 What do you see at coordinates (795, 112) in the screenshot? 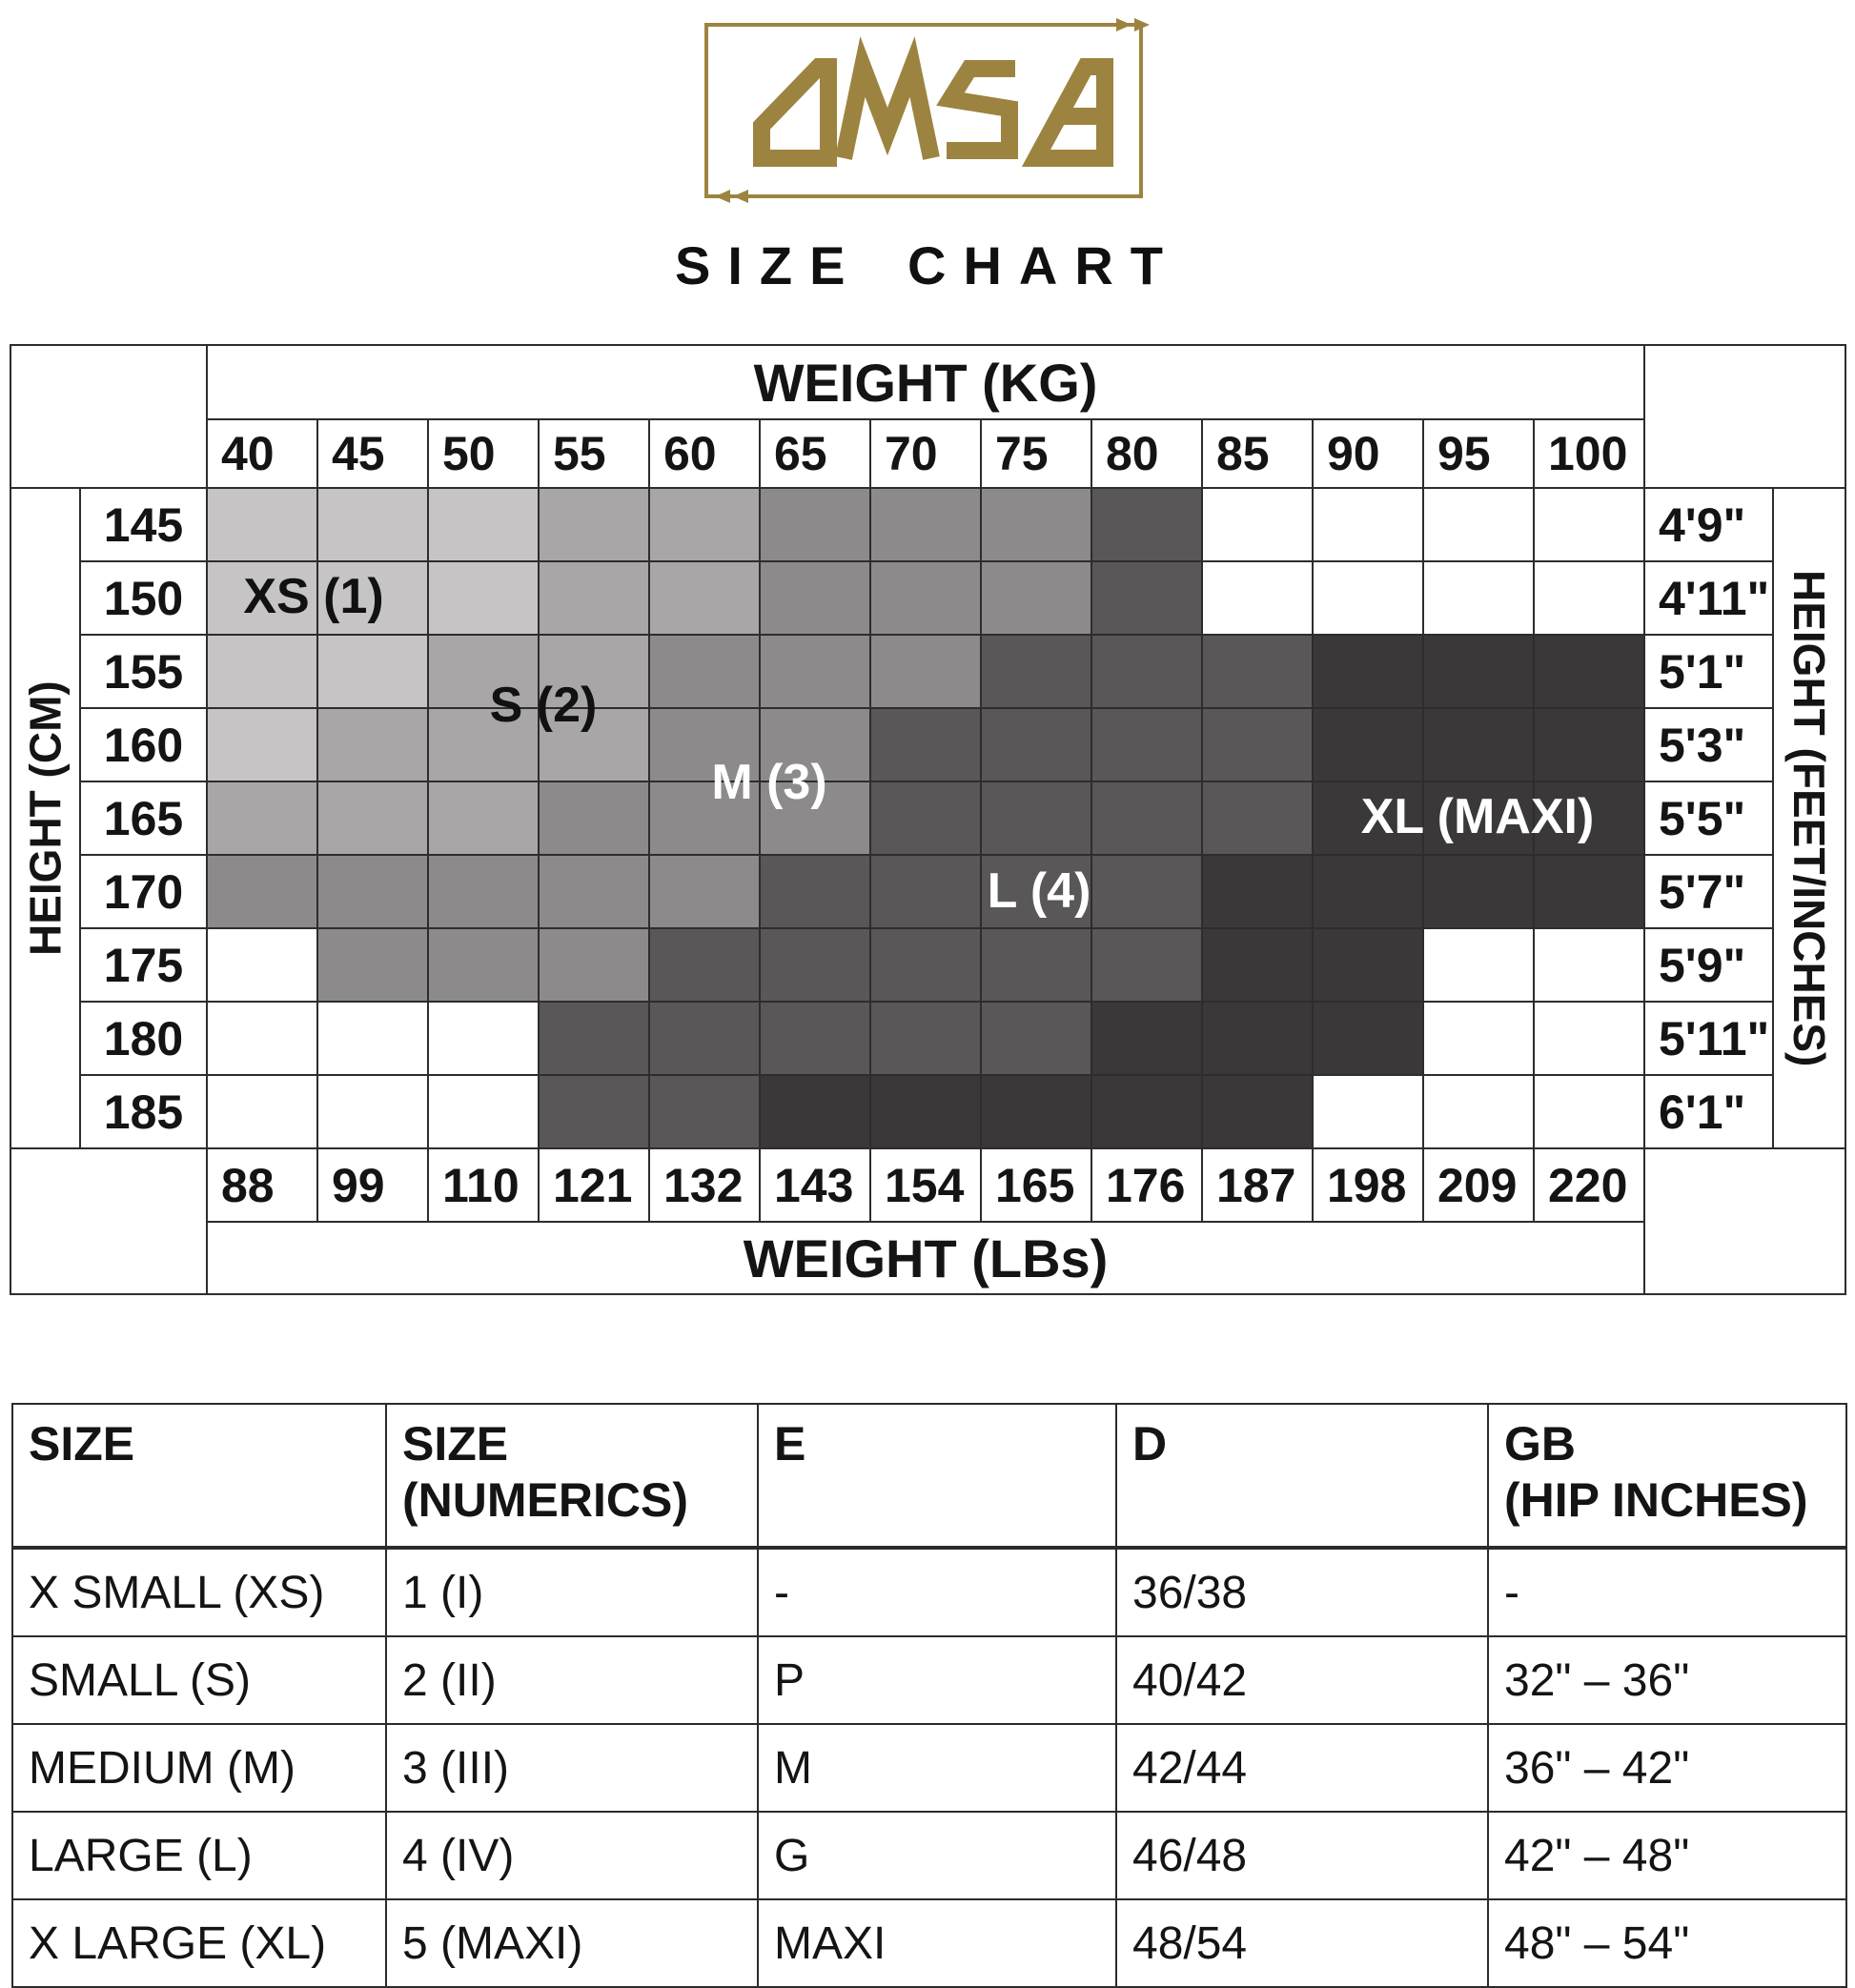
I see `logo-letter-o` at bounding box center [795, 112].